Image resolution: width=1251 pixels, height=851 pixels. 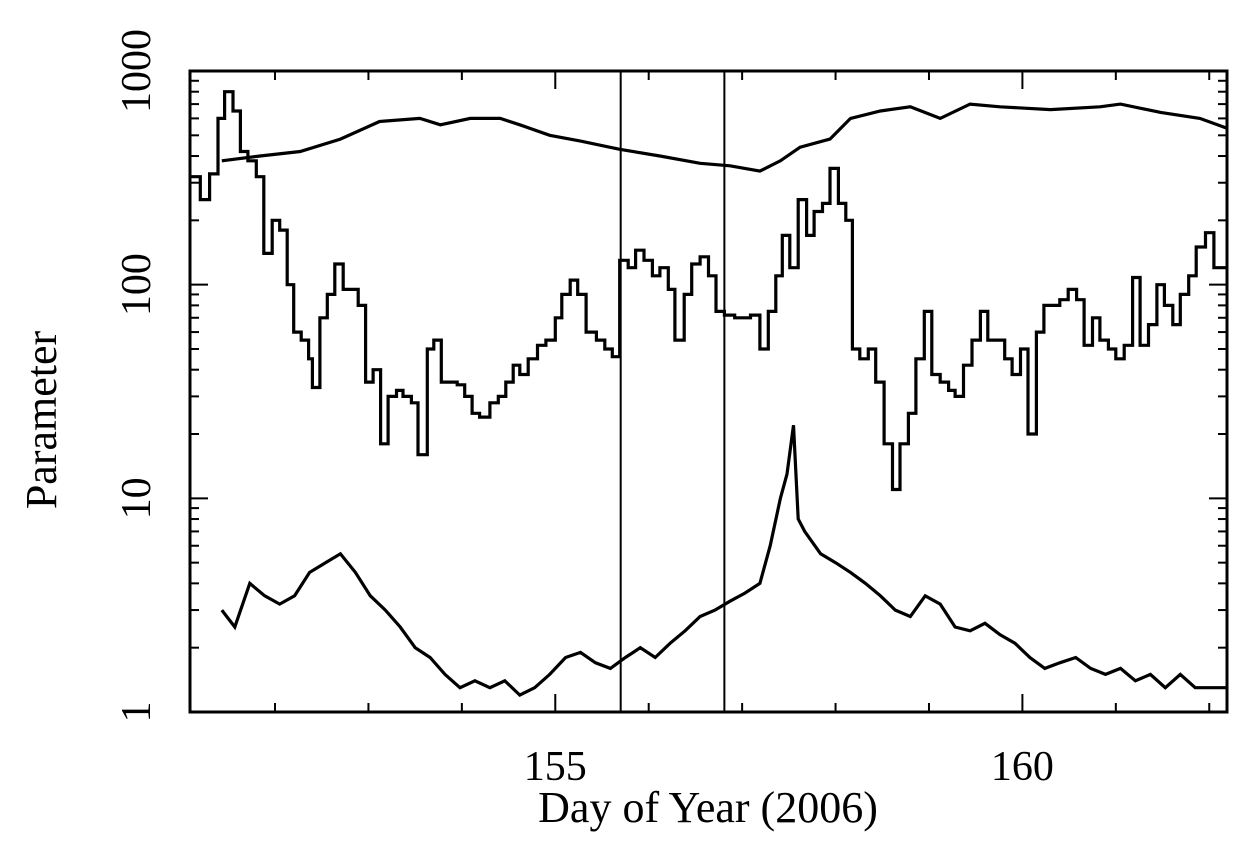 I want to click on y-tick-label: 10, so click(x=137, y=498).